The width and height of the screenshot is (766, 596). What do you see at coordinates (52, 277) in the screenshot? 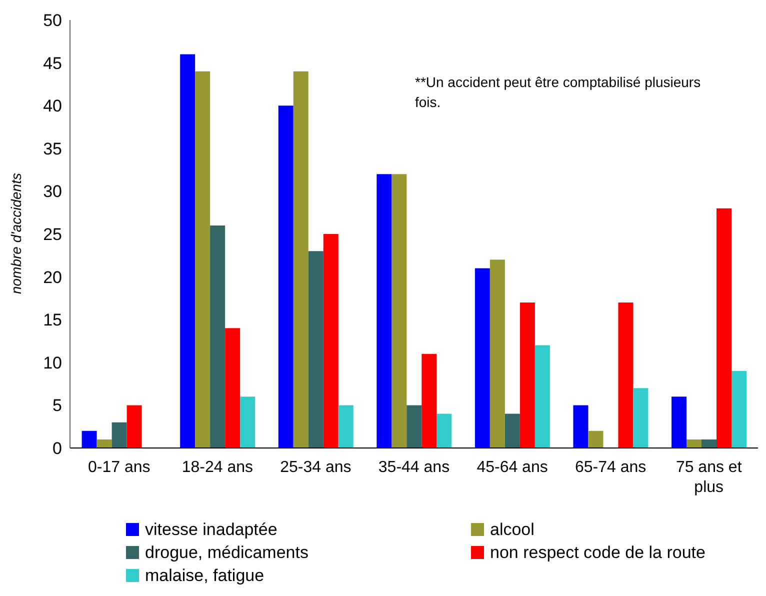
I see `y-tick-label: 20` at bounding box center [52, 277].